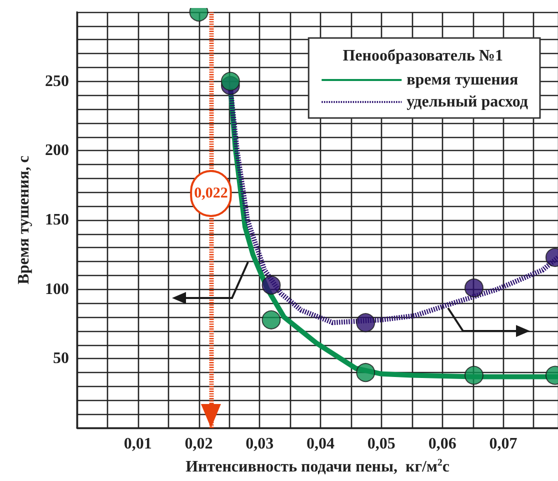 The width and height of the screenshot is (558, 481). I want to click on x-tick-label: 0,02, so click(198, 444).